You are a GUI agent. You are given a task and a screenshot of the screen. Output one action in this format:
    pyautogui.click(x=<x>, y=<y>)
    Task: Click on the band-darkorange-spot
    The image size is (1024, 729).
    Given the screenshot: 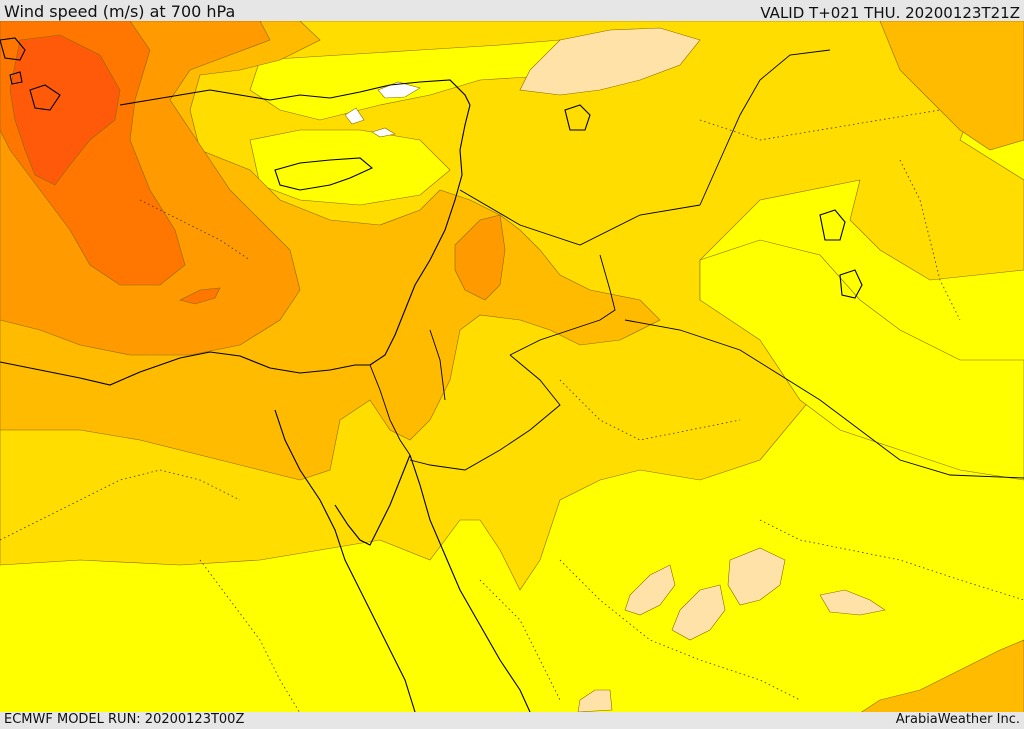 What is the action you would take?
    pyautogui.click(x=200, y=296)
    